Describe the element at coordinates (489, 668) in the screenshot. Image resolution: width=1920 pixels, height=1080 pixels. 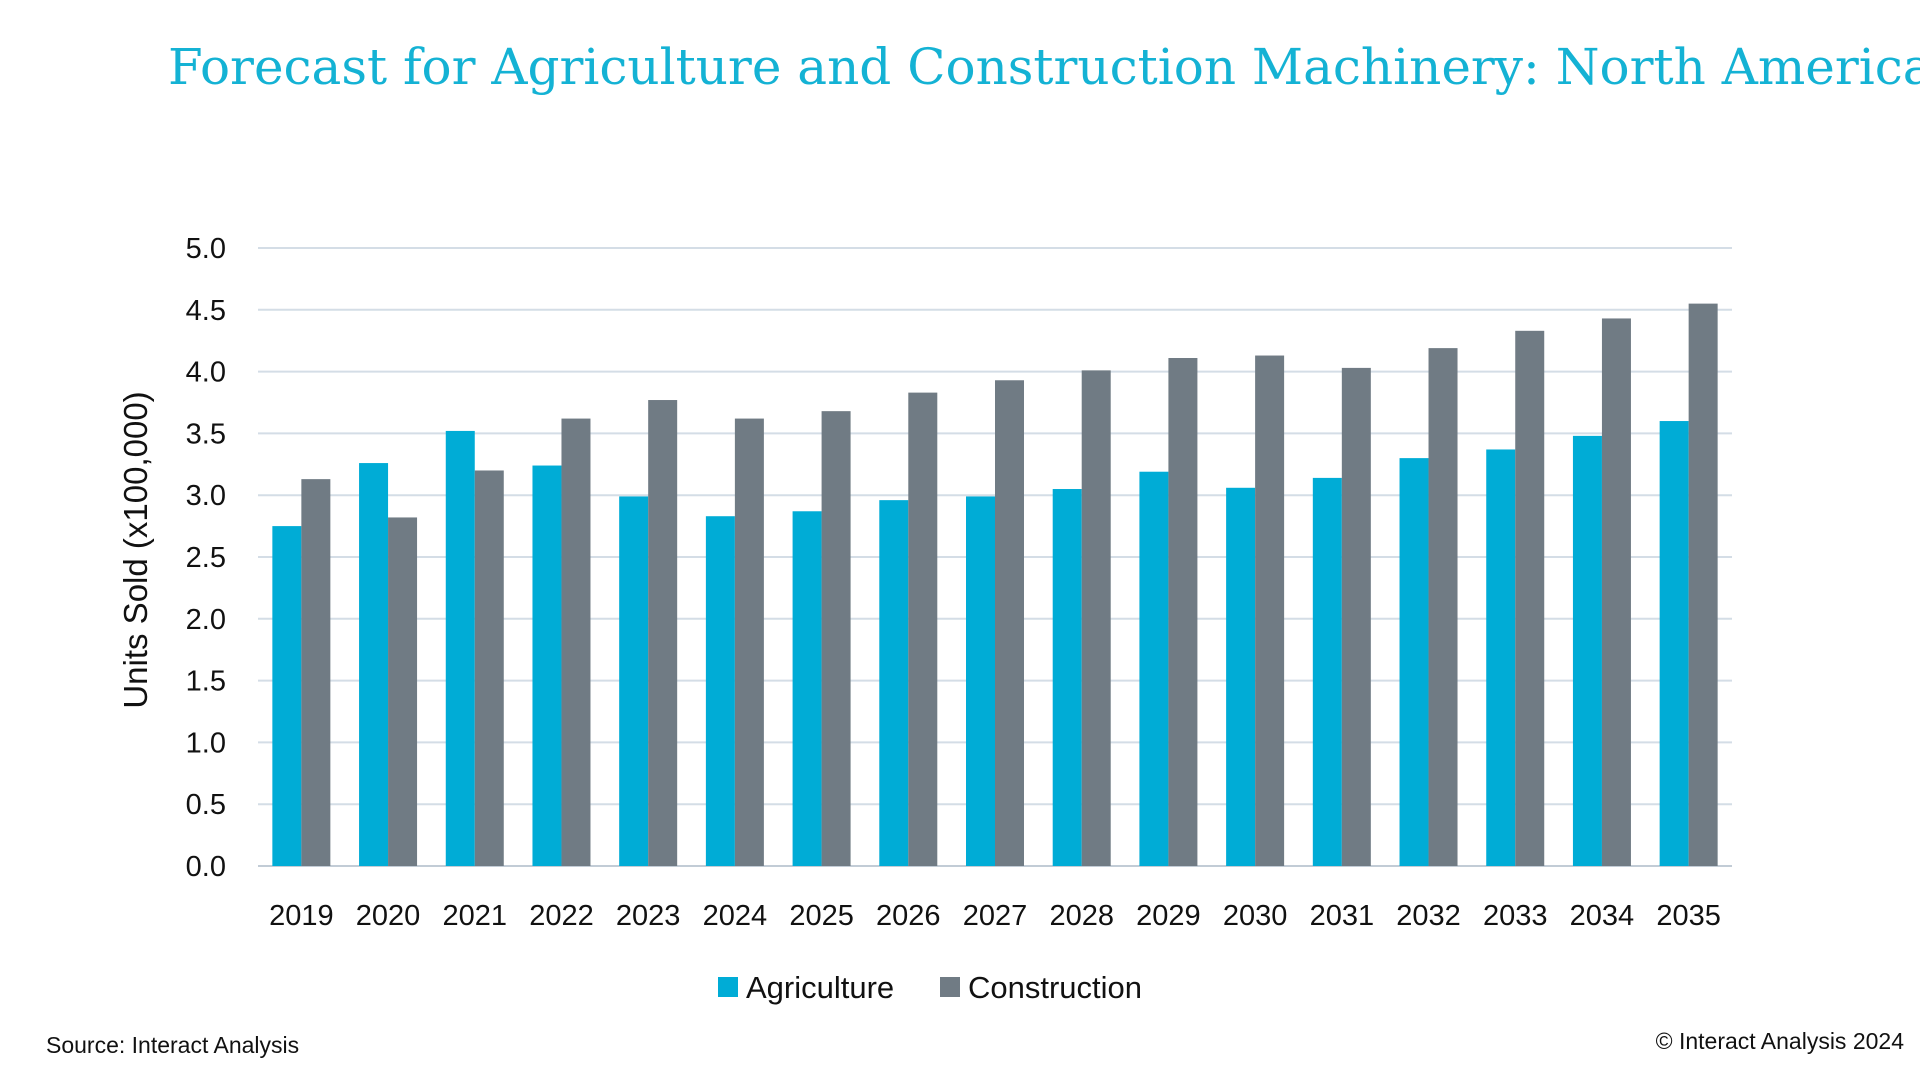
I see `bar-construction-2021` at that location.